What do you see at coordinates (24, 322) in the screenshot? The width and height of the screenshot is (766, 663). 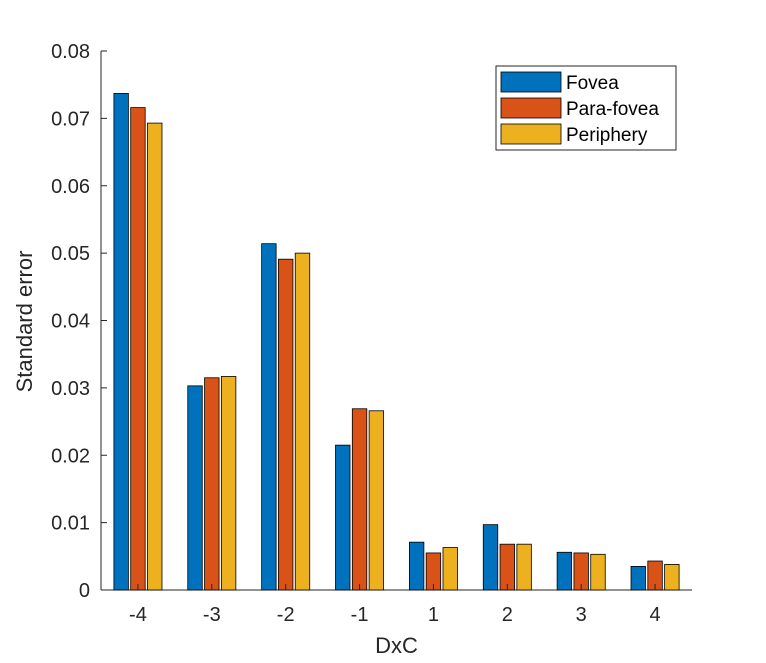 I see `y-axis-title: Standard error` at bounding box center [24, 322].